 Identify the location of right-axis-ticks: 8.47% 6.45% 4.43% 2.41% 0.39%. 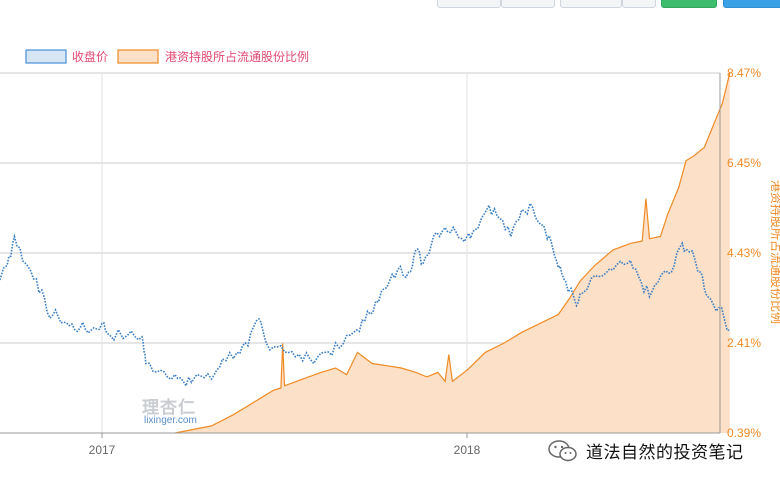
(744, 253).